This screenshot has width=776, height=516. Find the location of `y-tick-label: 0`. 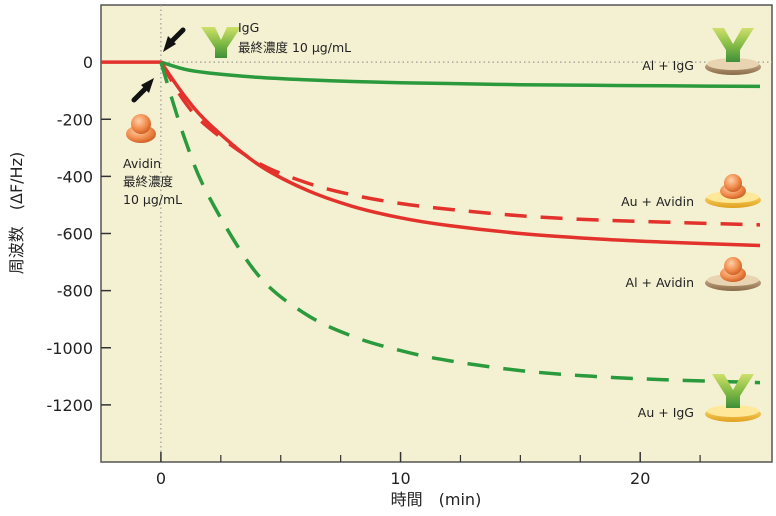

y-tick-label: 0 is located at coordinates (88, 62).